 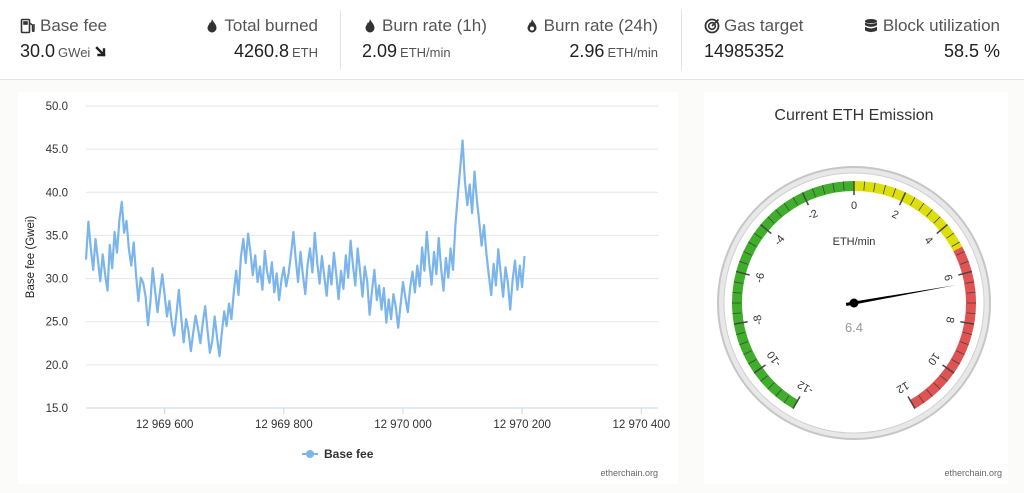 What do you see at coordinates (642, 425) in the screenshot?
I see `x-tick-label: 12 970 400` at bounding box center [642, 425].